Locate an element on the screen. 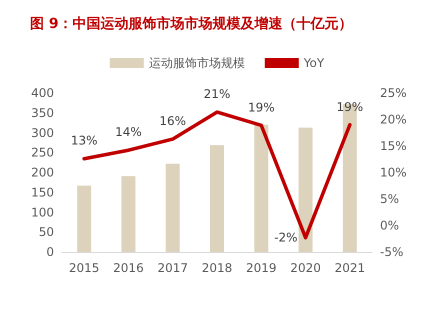 Image resolution: width=434 pixels, height=326 pixels. x-tick-label: 2015 is located at coordinates (84, 268).